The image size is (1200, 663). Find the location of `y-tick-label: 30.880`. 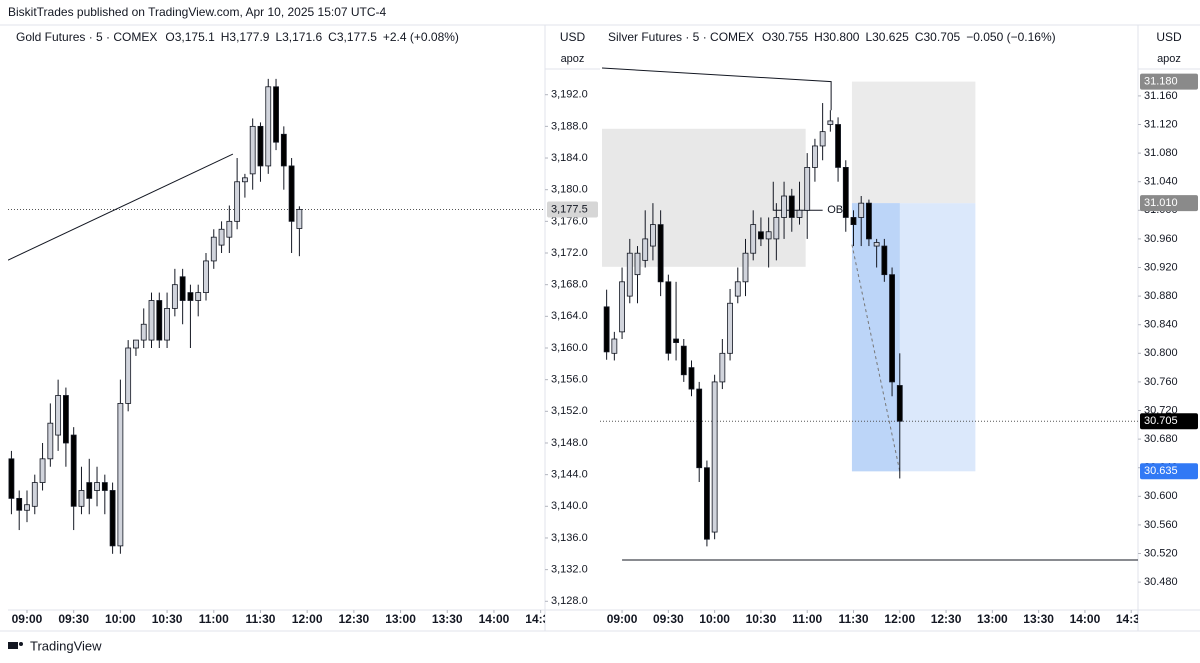

y-tick-label: 30.880 is located at coordinates (1161, 296).